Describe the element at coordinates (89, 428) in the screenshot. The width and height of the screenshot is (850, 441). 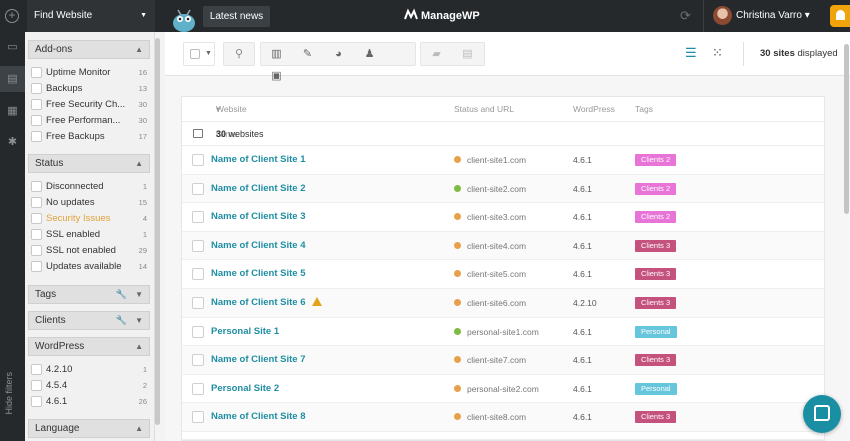
I see `language-filter-header: Language ▲` at that location.